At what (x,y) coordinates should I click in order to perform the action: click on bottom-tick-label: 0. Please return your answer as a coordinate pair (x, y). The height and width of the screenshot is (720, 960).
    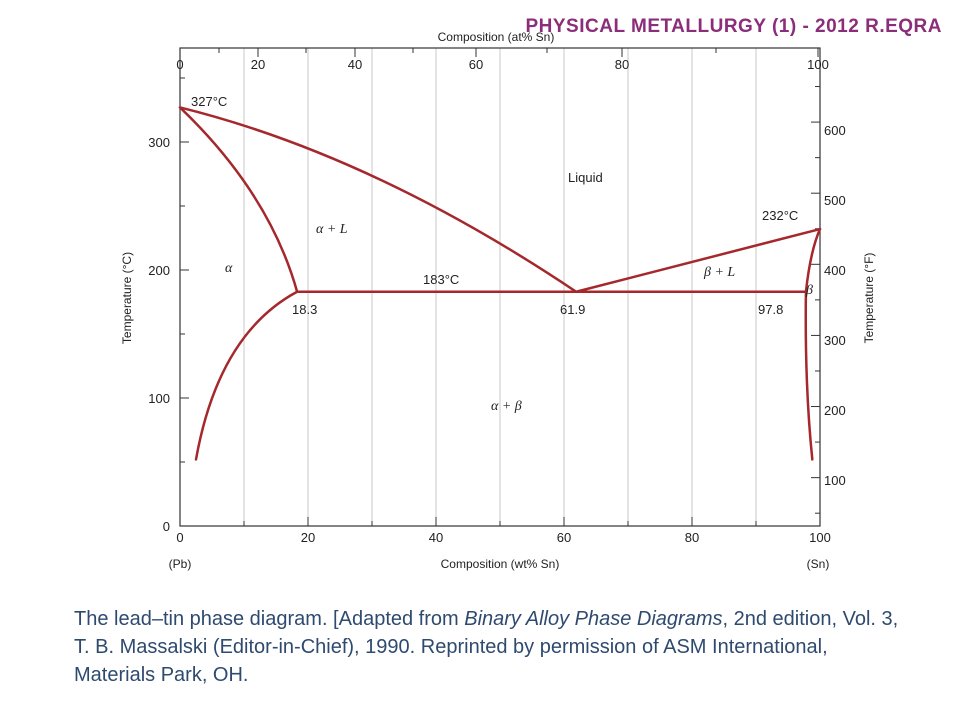
    Looking at the image, I should click on (179, 537).